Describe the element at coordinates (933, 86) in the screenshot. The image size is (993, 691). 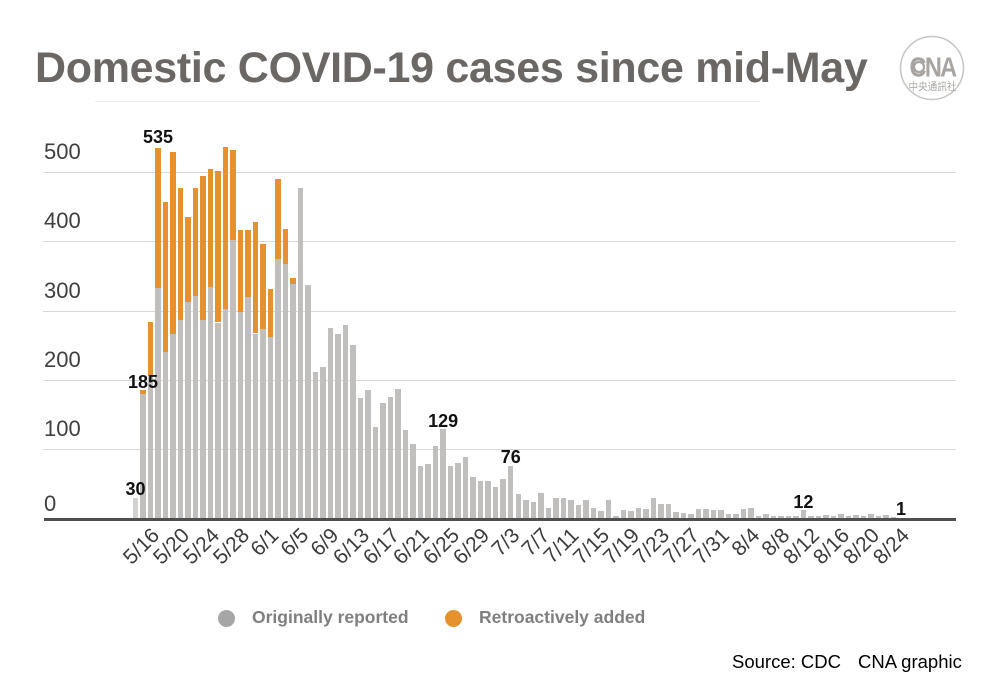
I see `svg-text: 中央通訊社` at that location.